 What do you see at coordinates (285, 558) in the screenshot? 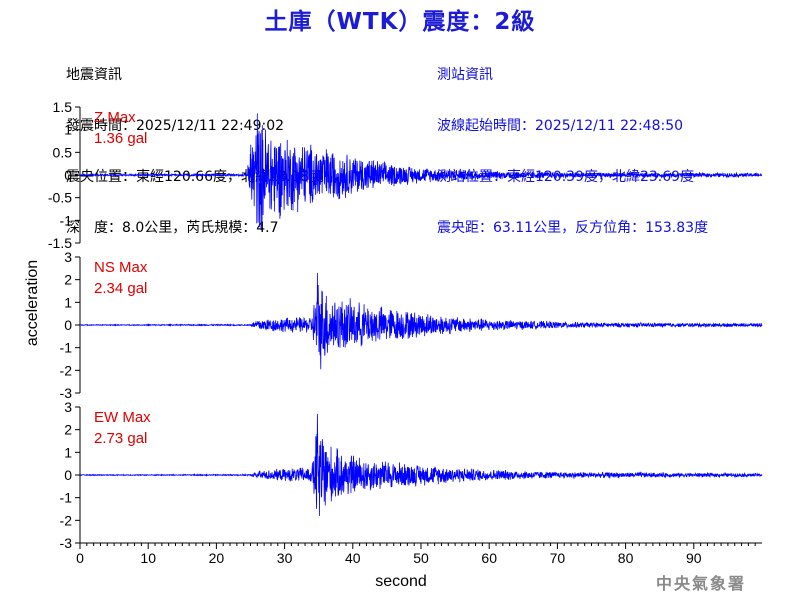
I see `x-tick-label: 30` at bounding box center [285, 558].